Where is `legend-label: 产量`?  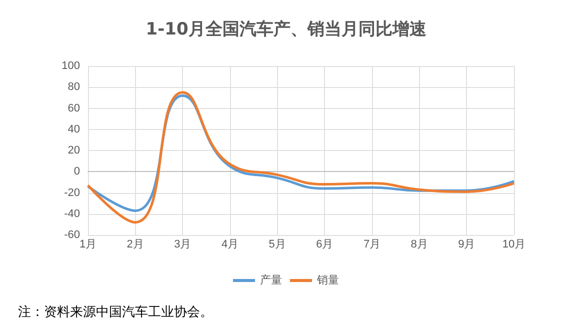 legend-label: 产量 is located at coordinates (271, 280).